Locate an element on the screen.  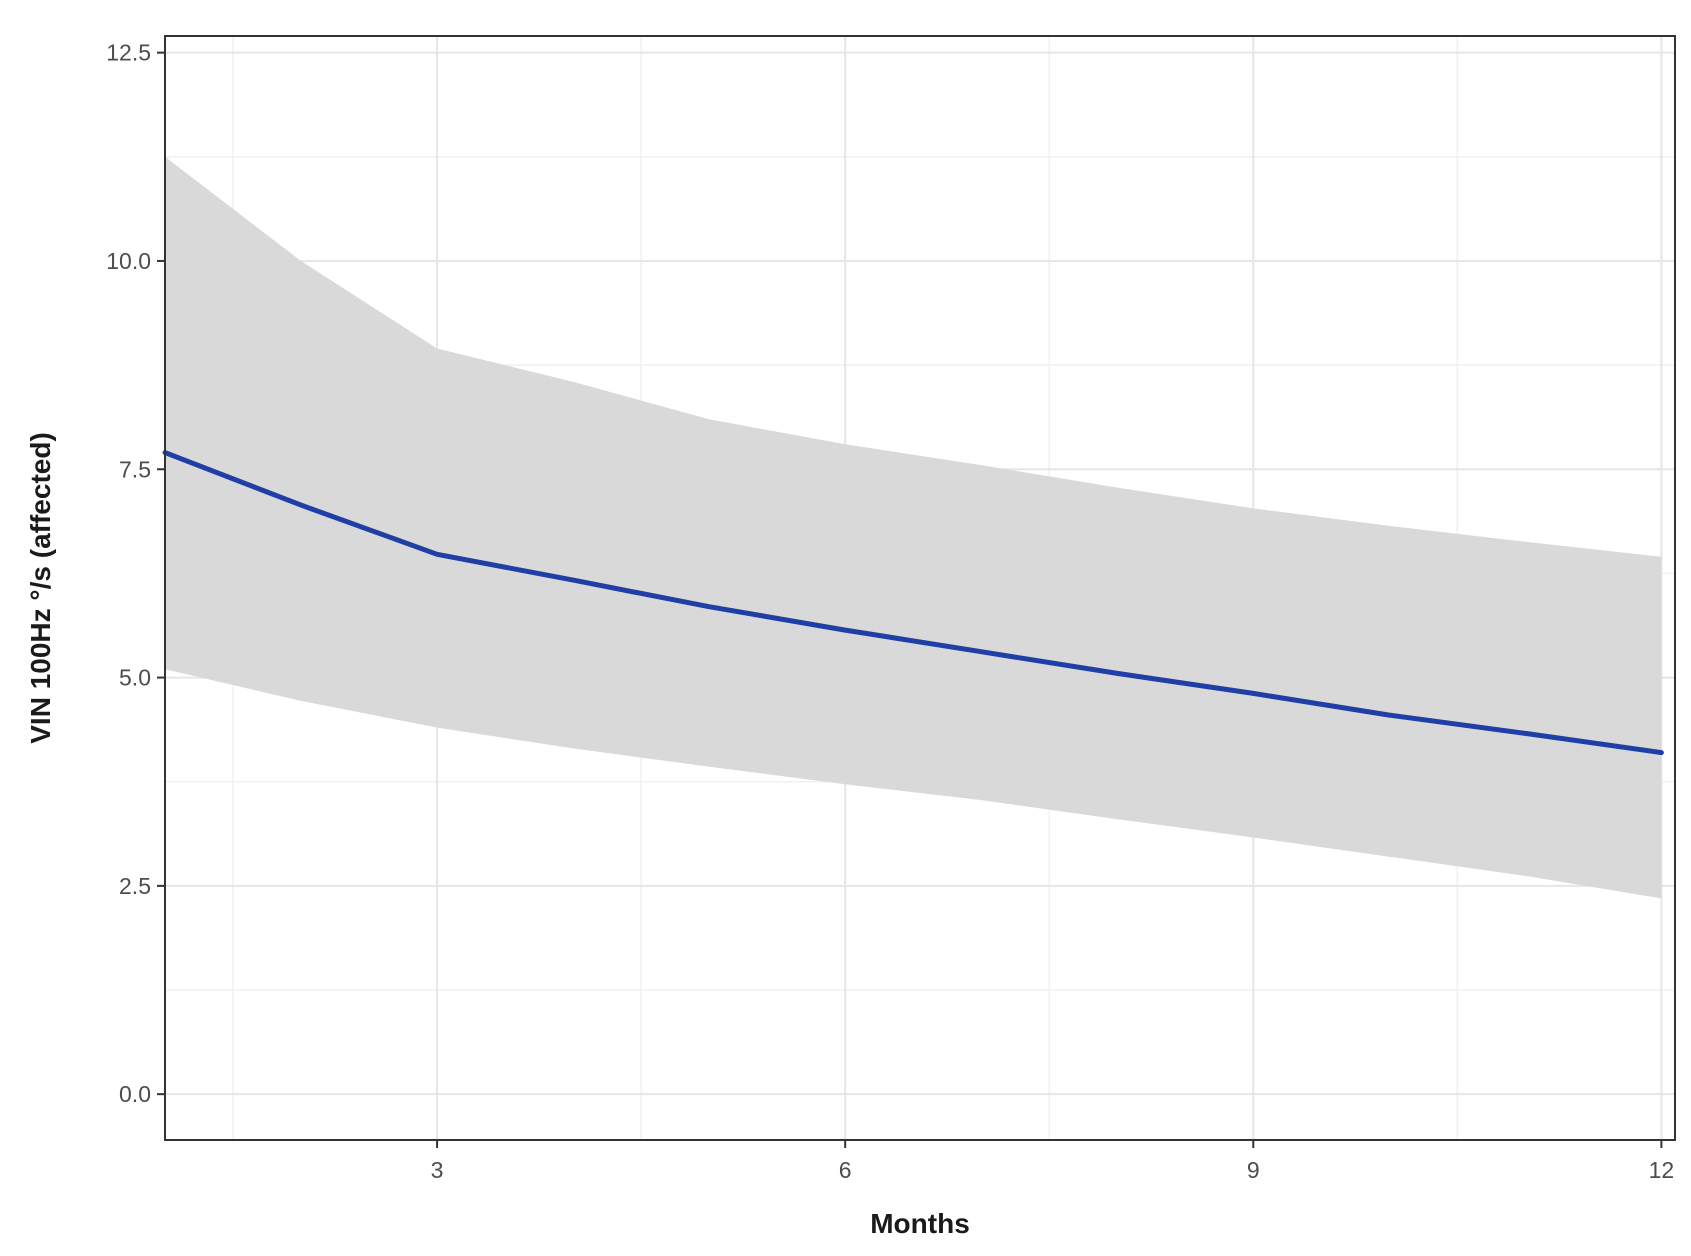
x-tick-label: 12 is located at coordinates (1662, 1170).